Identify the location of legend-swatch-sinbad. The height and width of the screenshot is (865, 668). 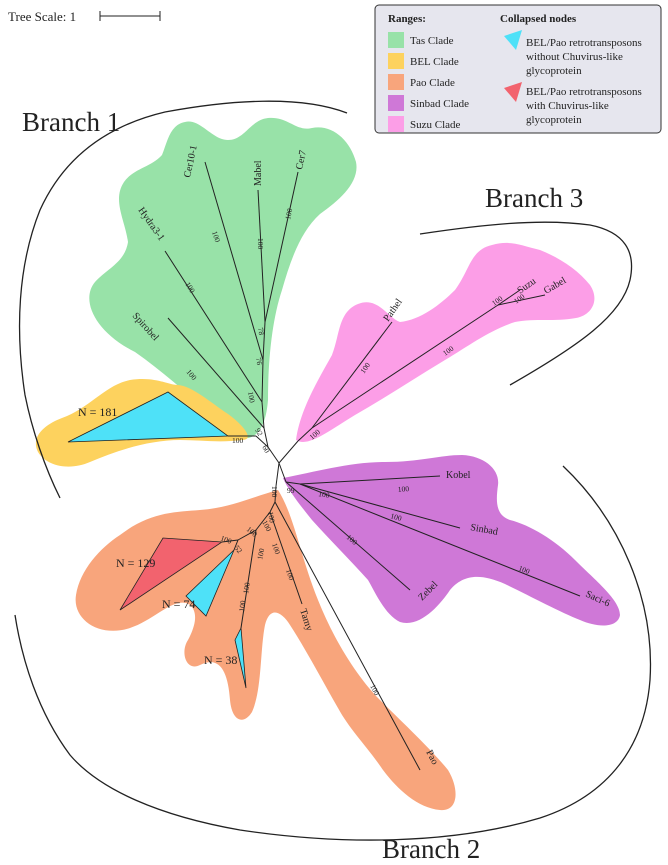
(396, 103).